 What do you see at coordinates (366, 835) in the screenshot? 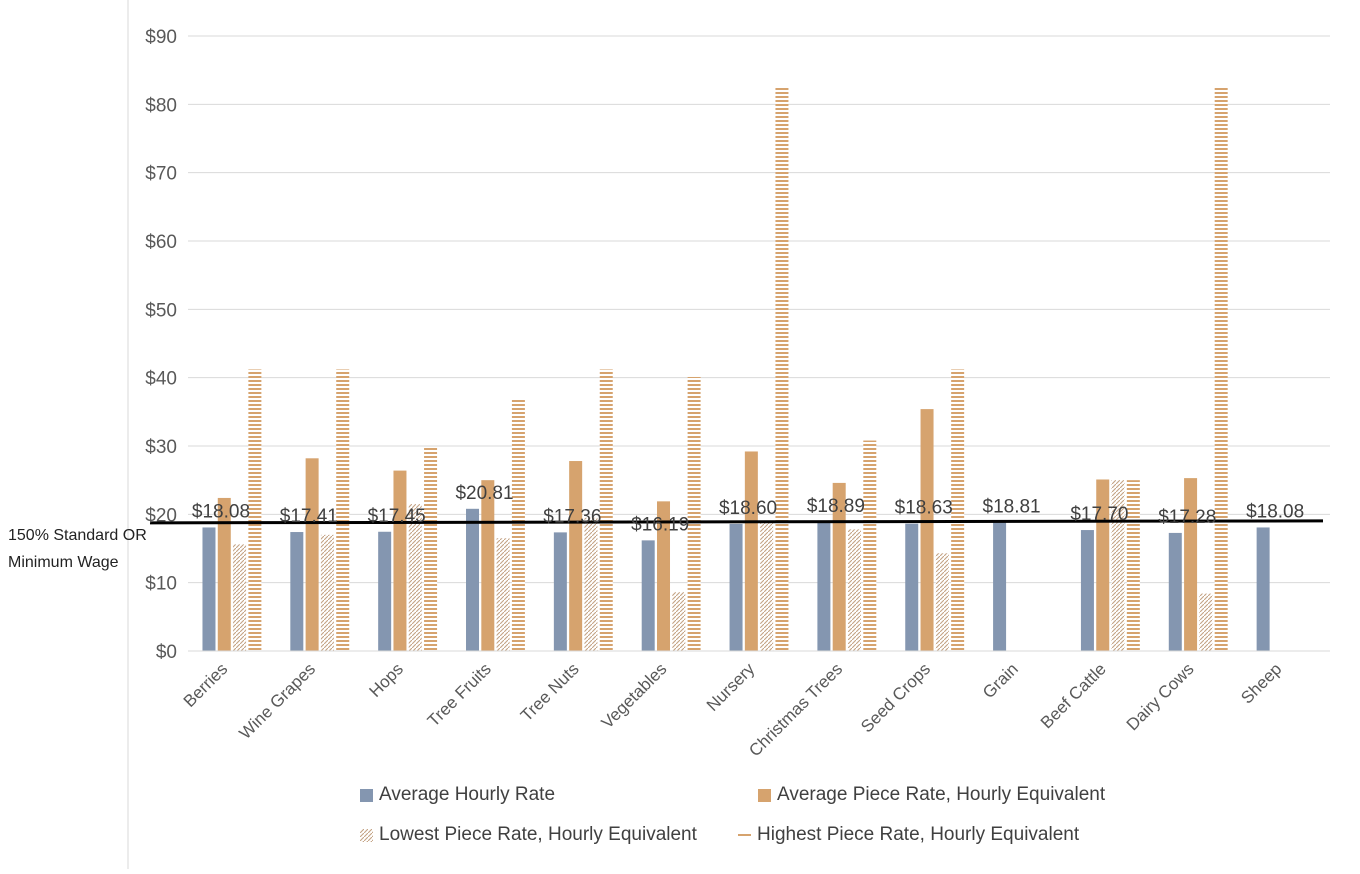
I see `legend-swatch-lowest-piece` at bounding box center [366, 835].